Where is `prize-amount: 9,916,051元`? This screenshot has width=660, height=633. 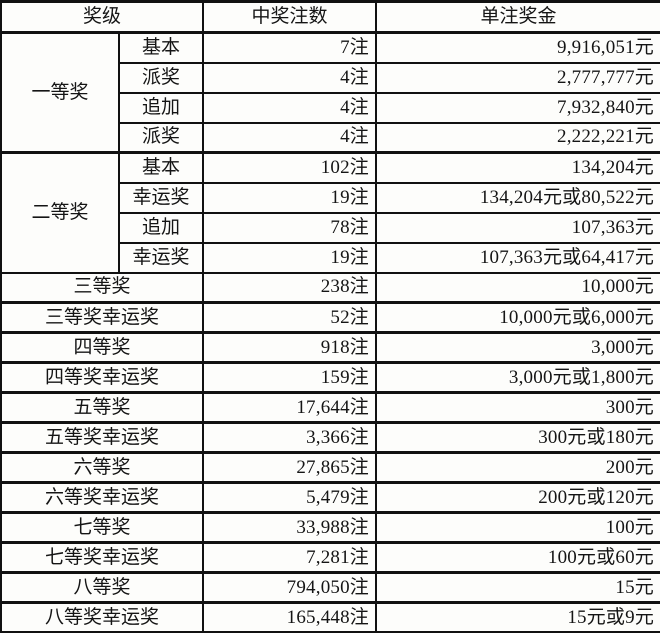
prize-amount: 9,916,051元 is located at coordinates (517, 47).